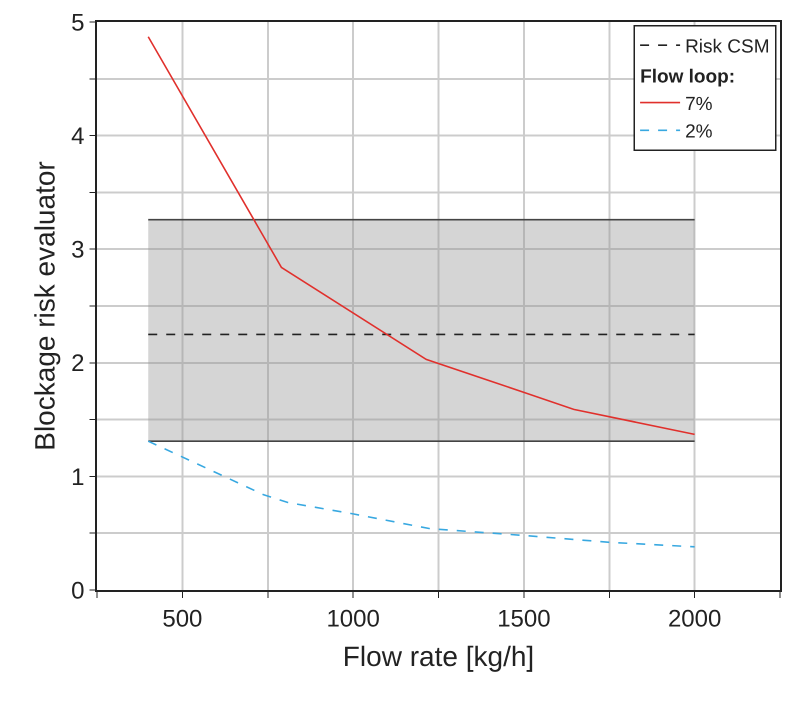  Describe the element at coordinates (353, 619) in the screenshot. I see `x-tick-label: 1000` at that location.